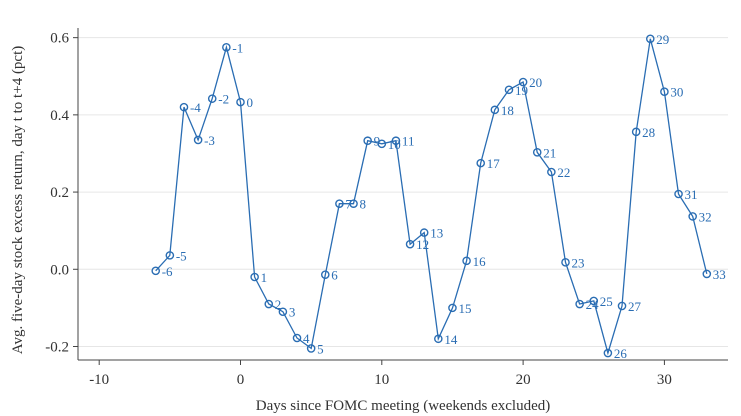  What do you see at coordinates (578, 262) in the screenshot?
I see `data-label: 23` at bounding box center [578, 262].